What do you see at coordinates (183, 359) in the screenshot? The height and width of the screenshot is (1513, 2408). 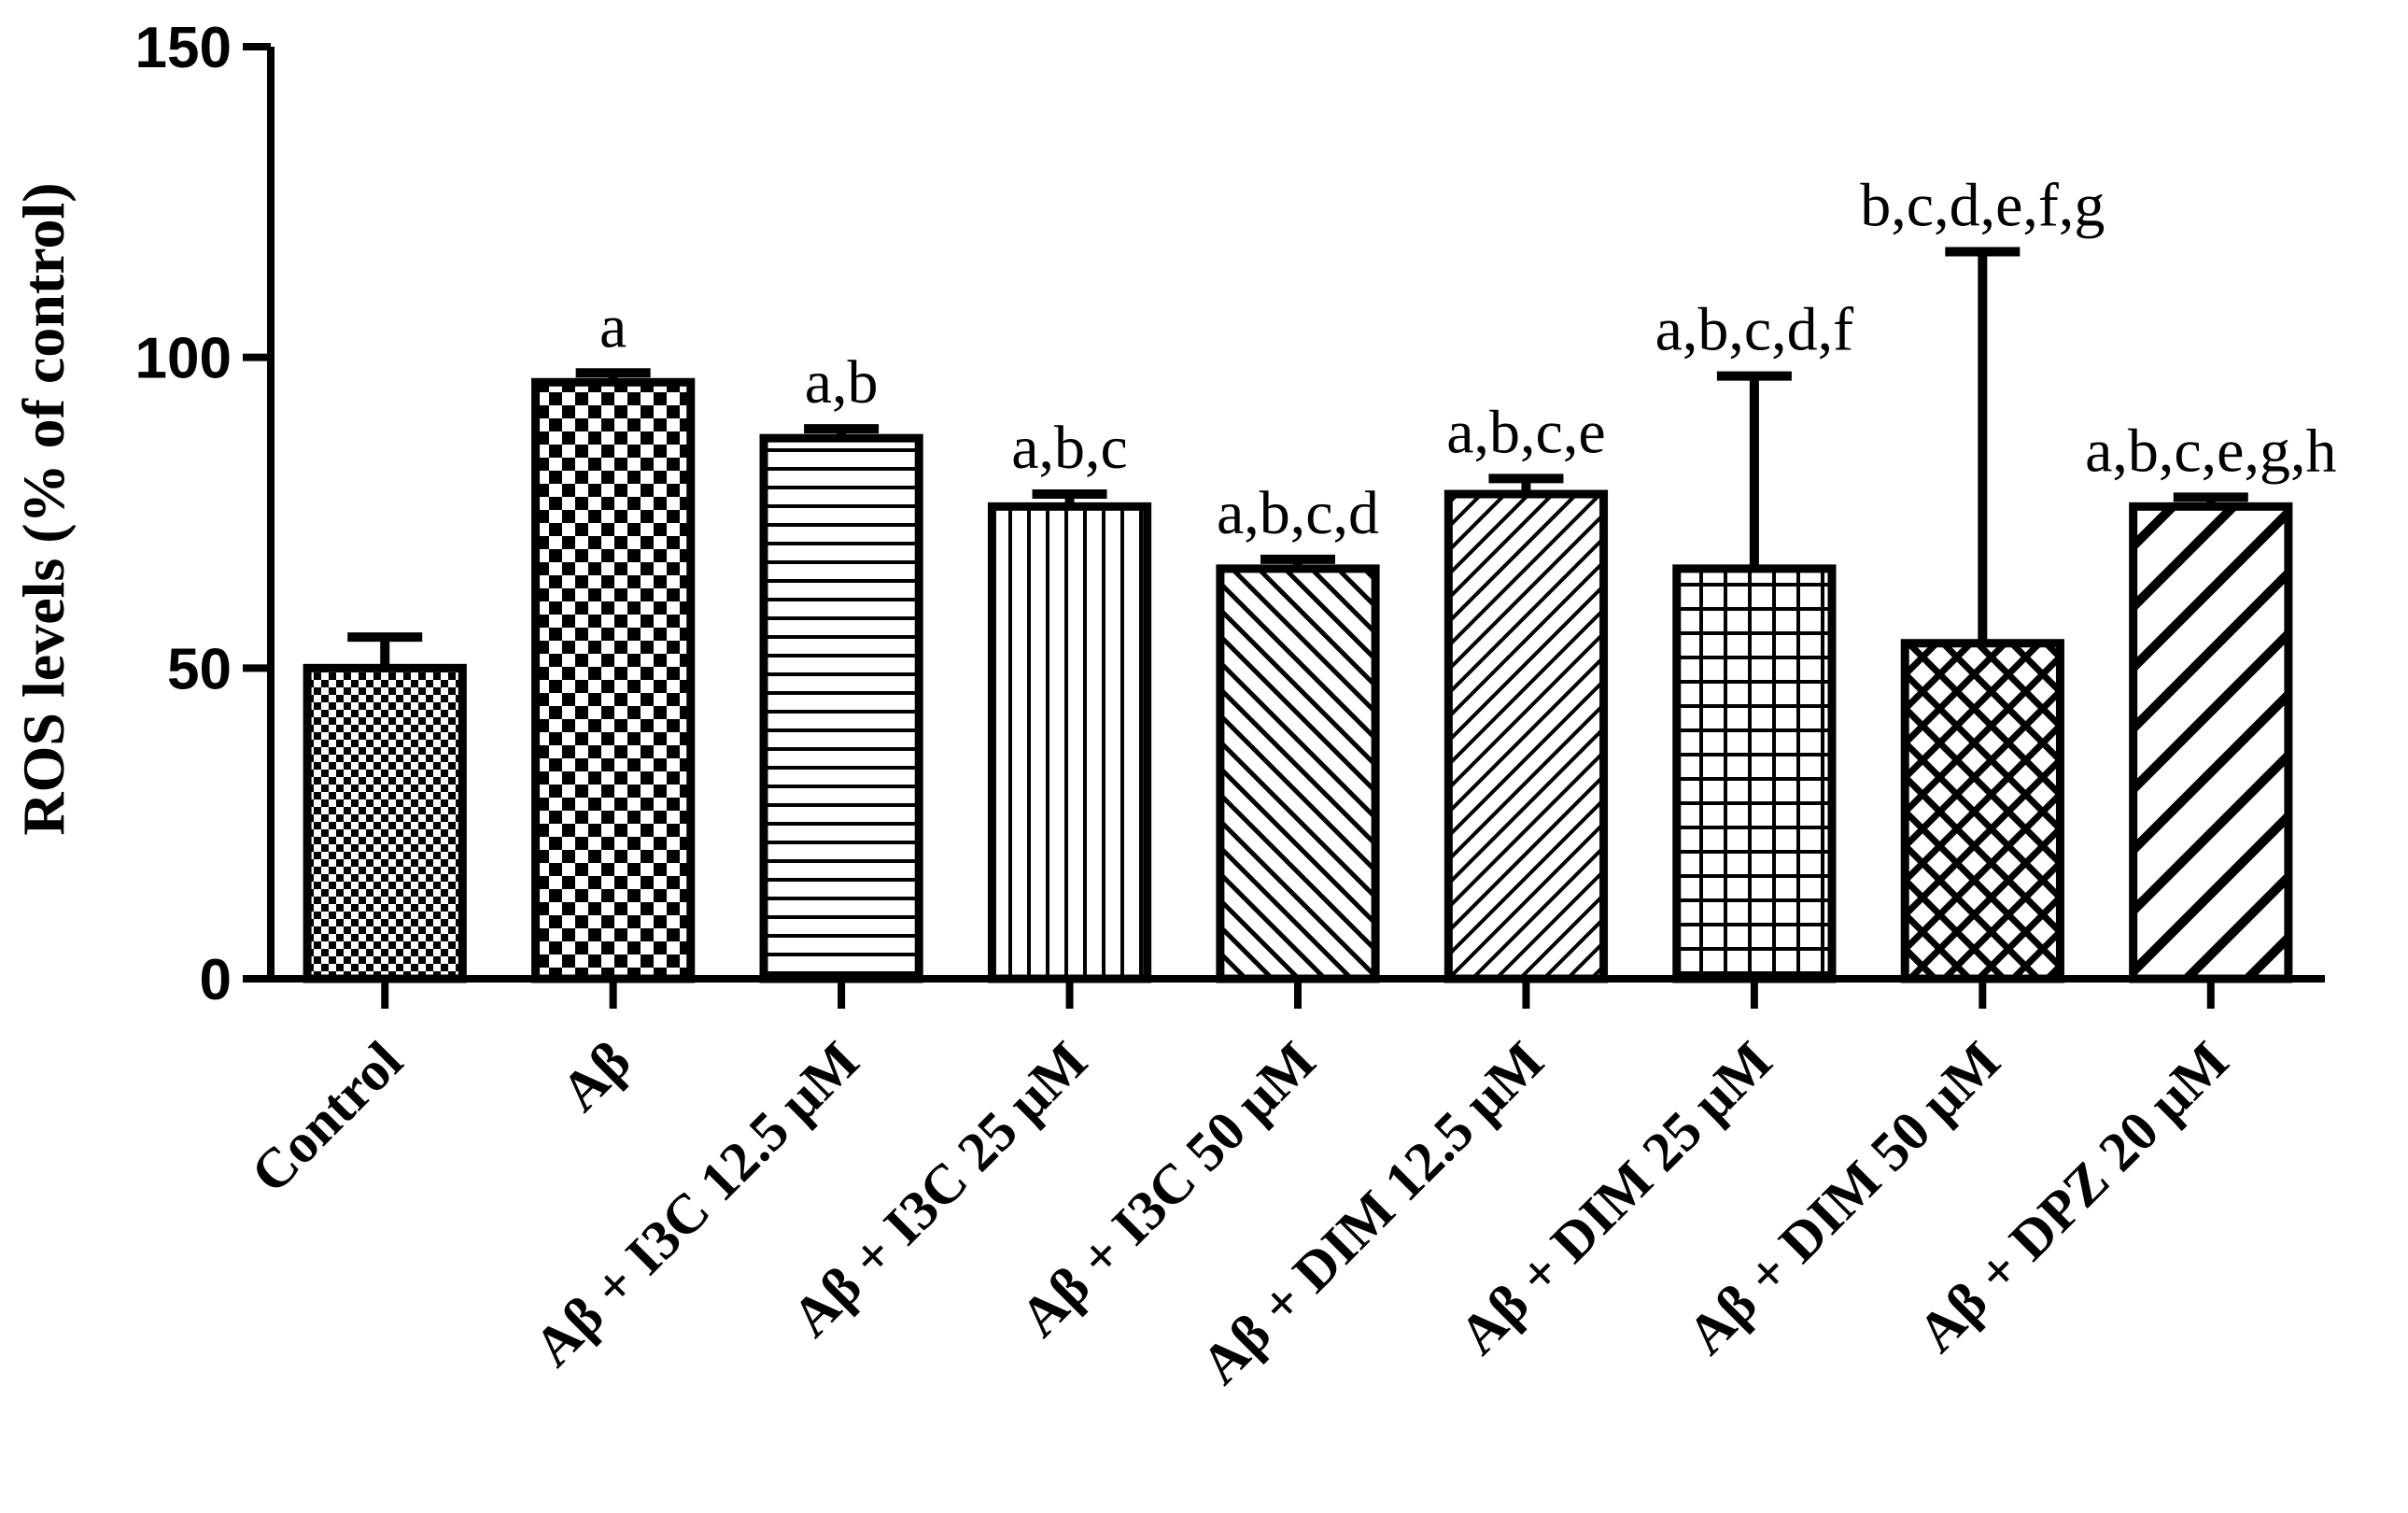 I see `y-tick-label: 100` at bounding box center [183, 359].